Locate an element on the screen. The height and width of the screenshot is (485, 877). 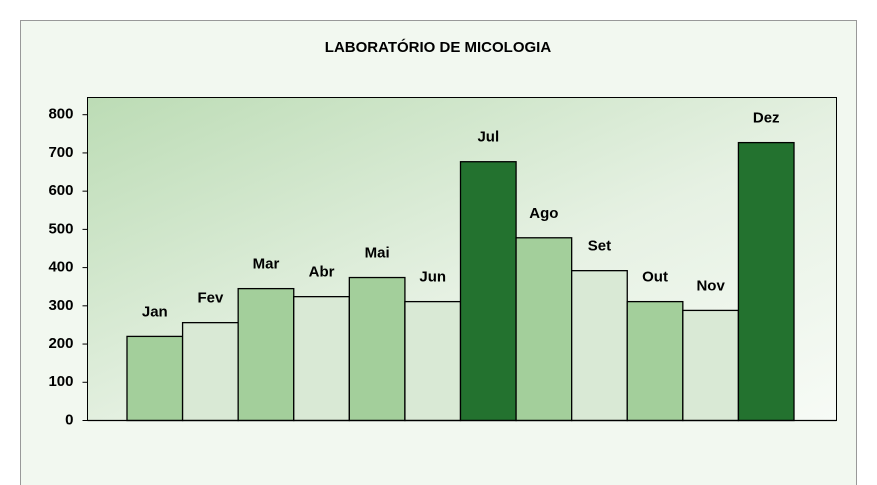
y-tick-label: 200 is located at coordinates (60, 343).